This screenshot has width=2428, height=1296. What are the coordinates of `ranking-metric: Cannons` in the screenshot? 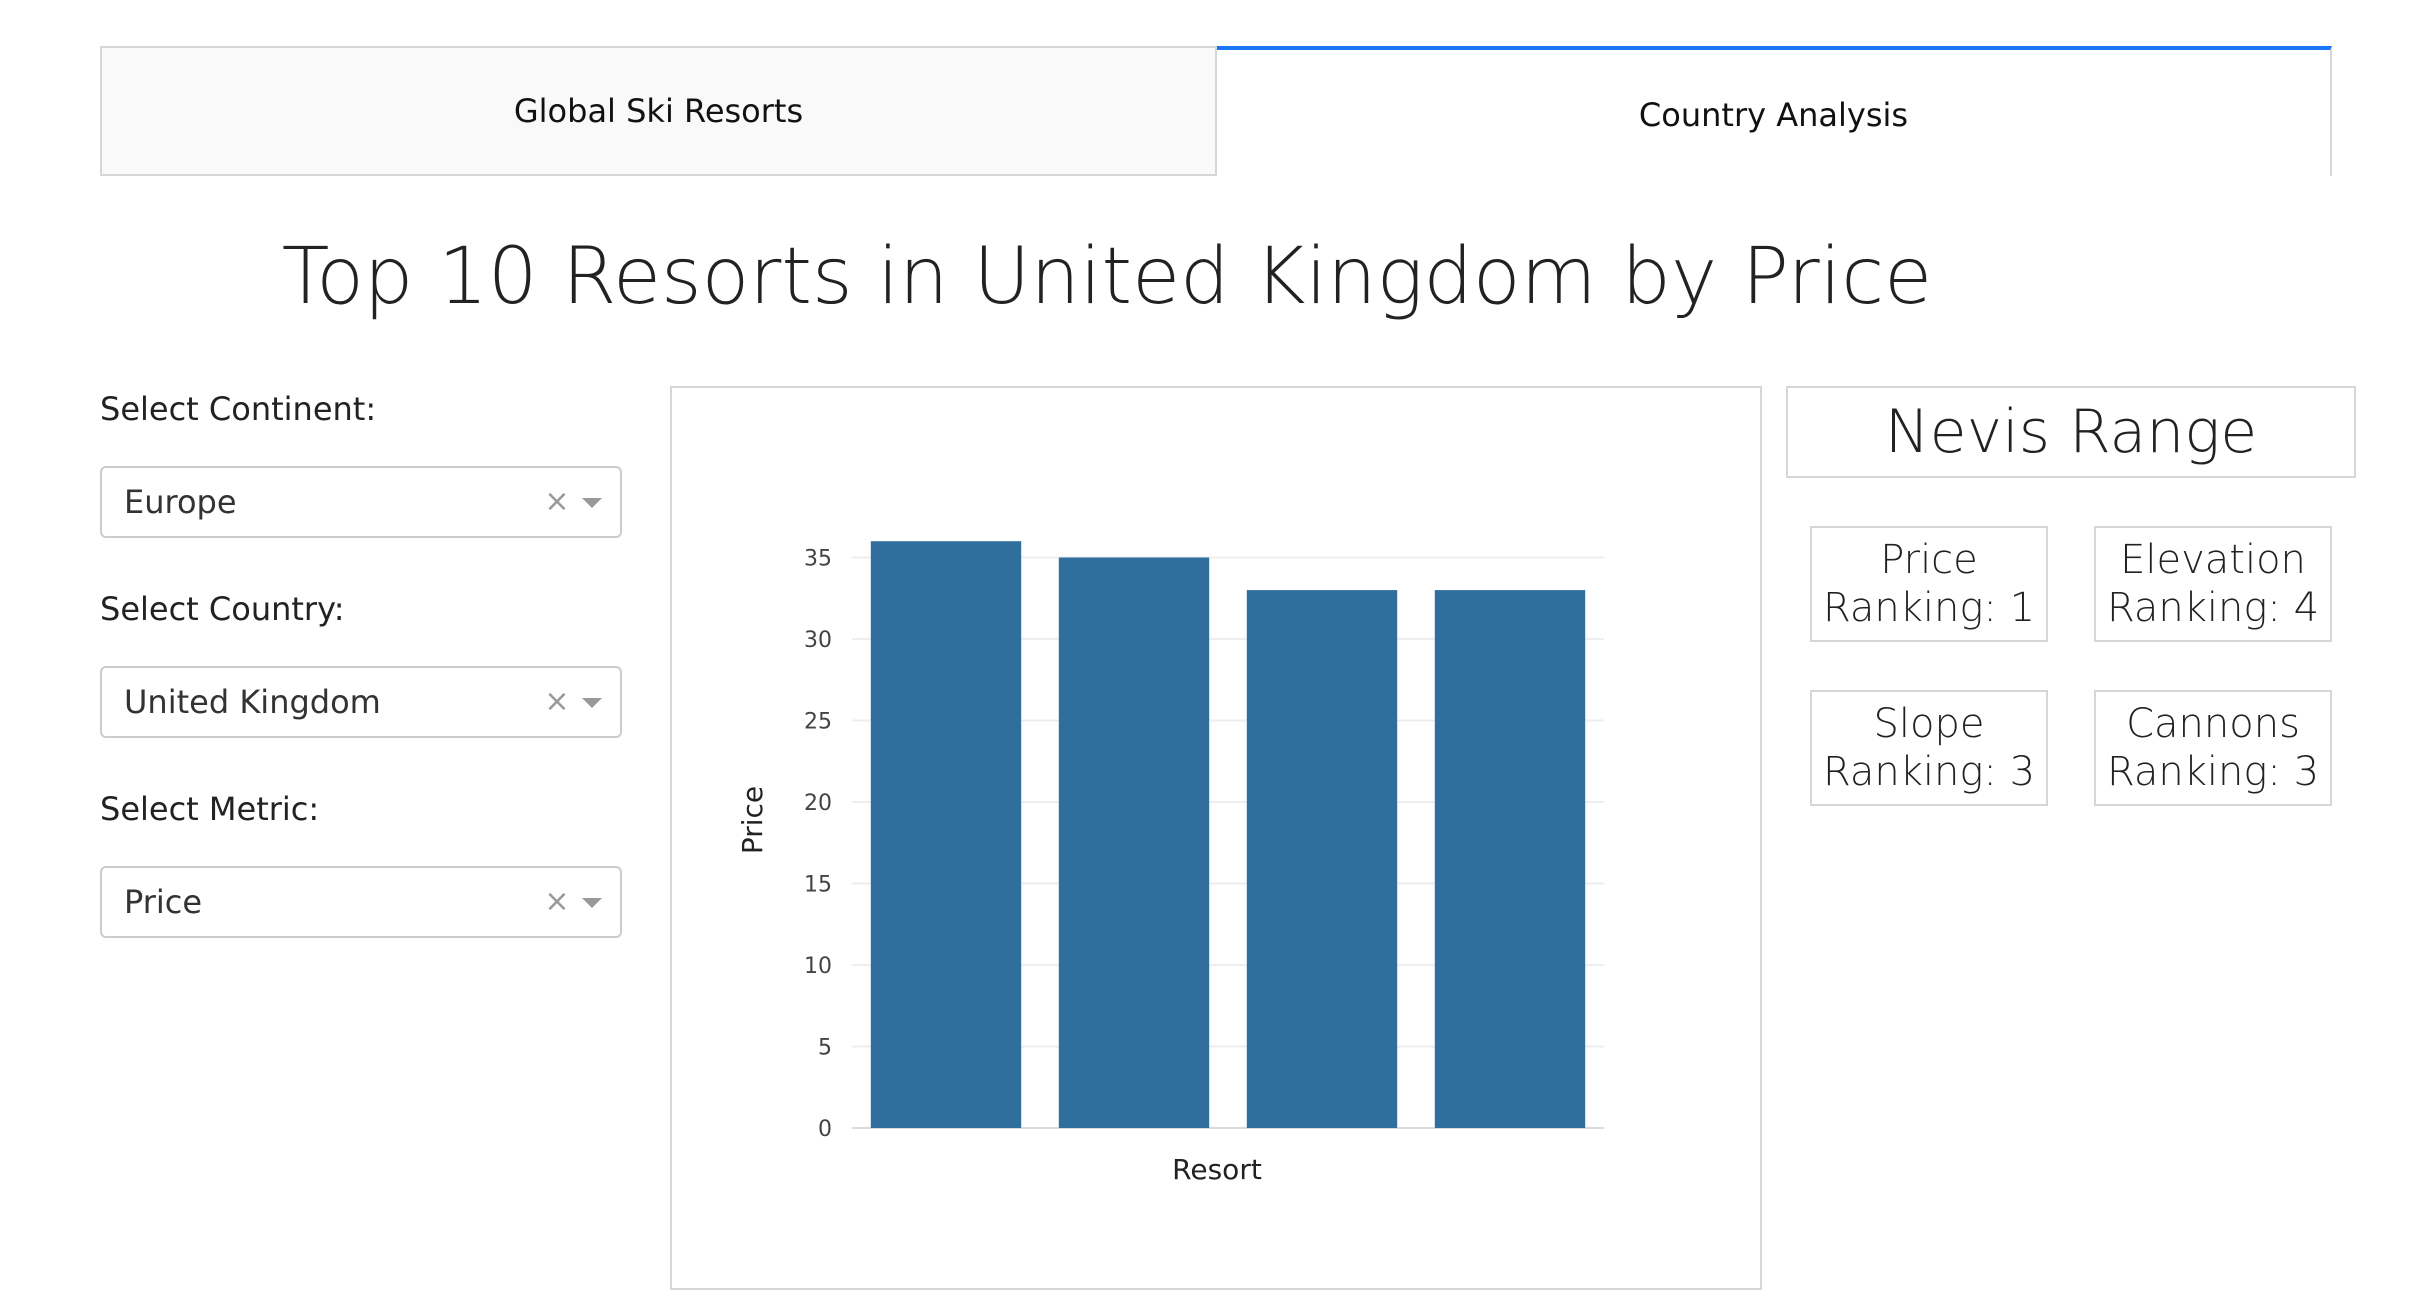 It's located at (2213, 724).